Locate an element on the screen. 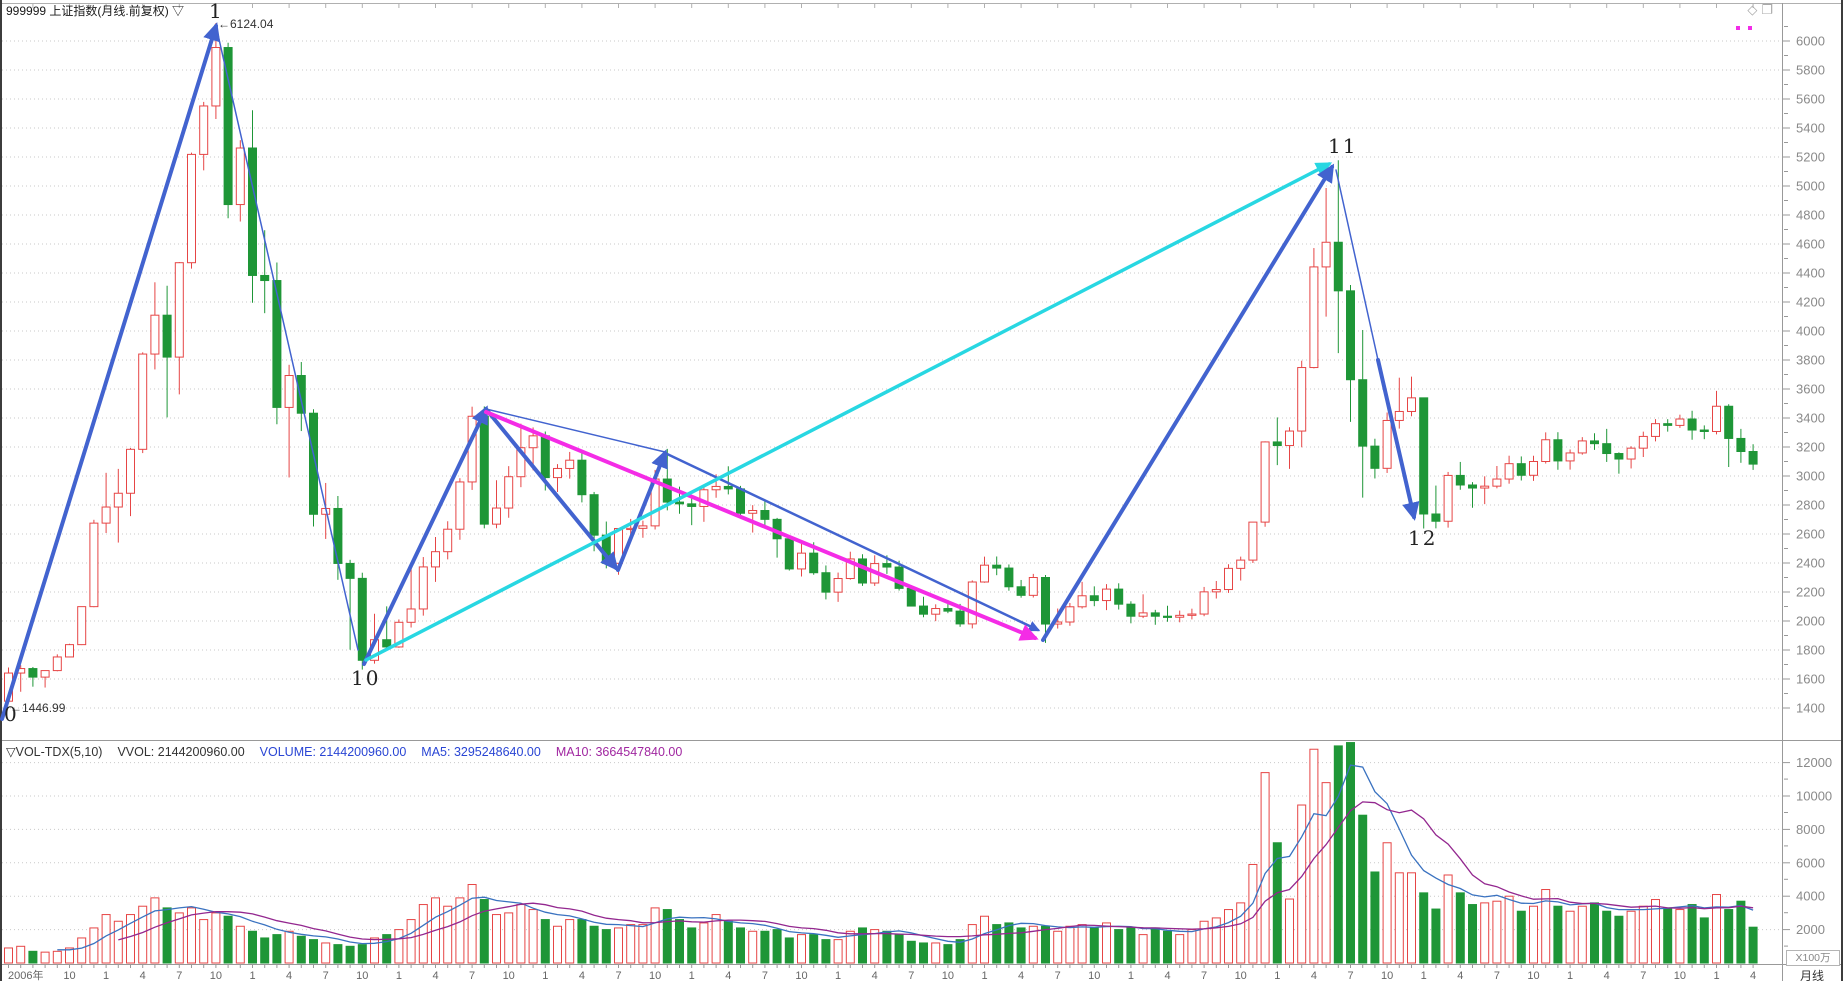 This screenshot has height=981, width=1843. wave-number-label: 12 is located at coordinates (1422, 538).